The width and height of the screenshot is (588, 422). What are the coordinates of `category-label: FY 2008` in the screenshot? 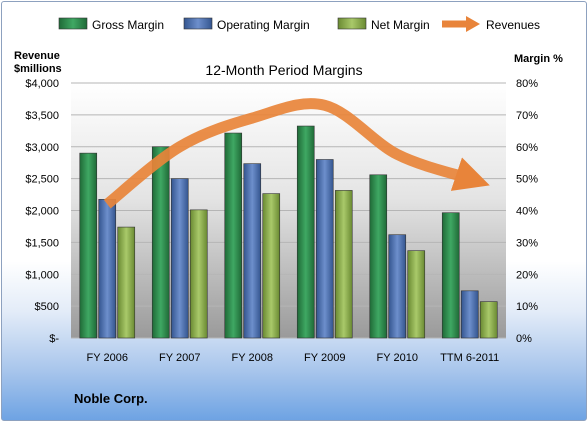 It's located at (252, 358).